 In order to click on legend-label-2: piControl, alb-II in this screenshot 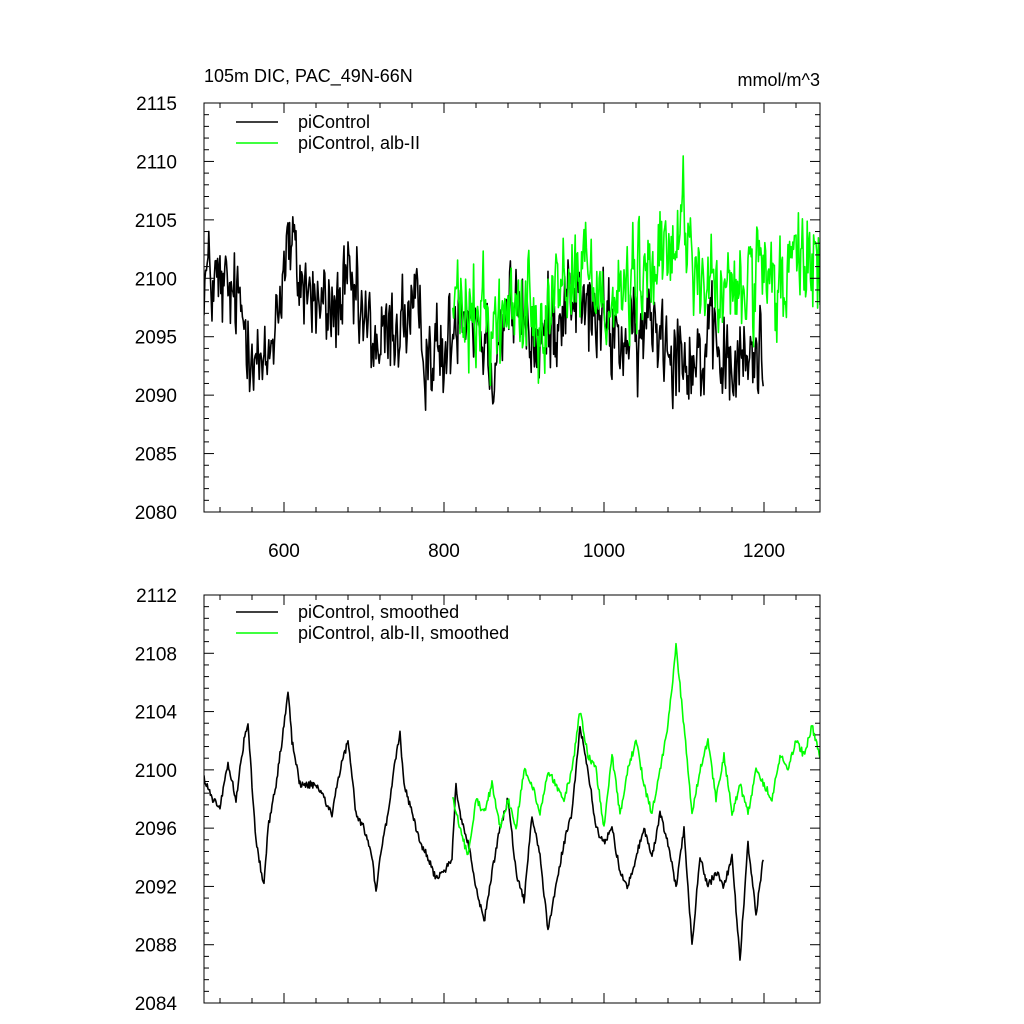, I will do `click(359, 143)`.